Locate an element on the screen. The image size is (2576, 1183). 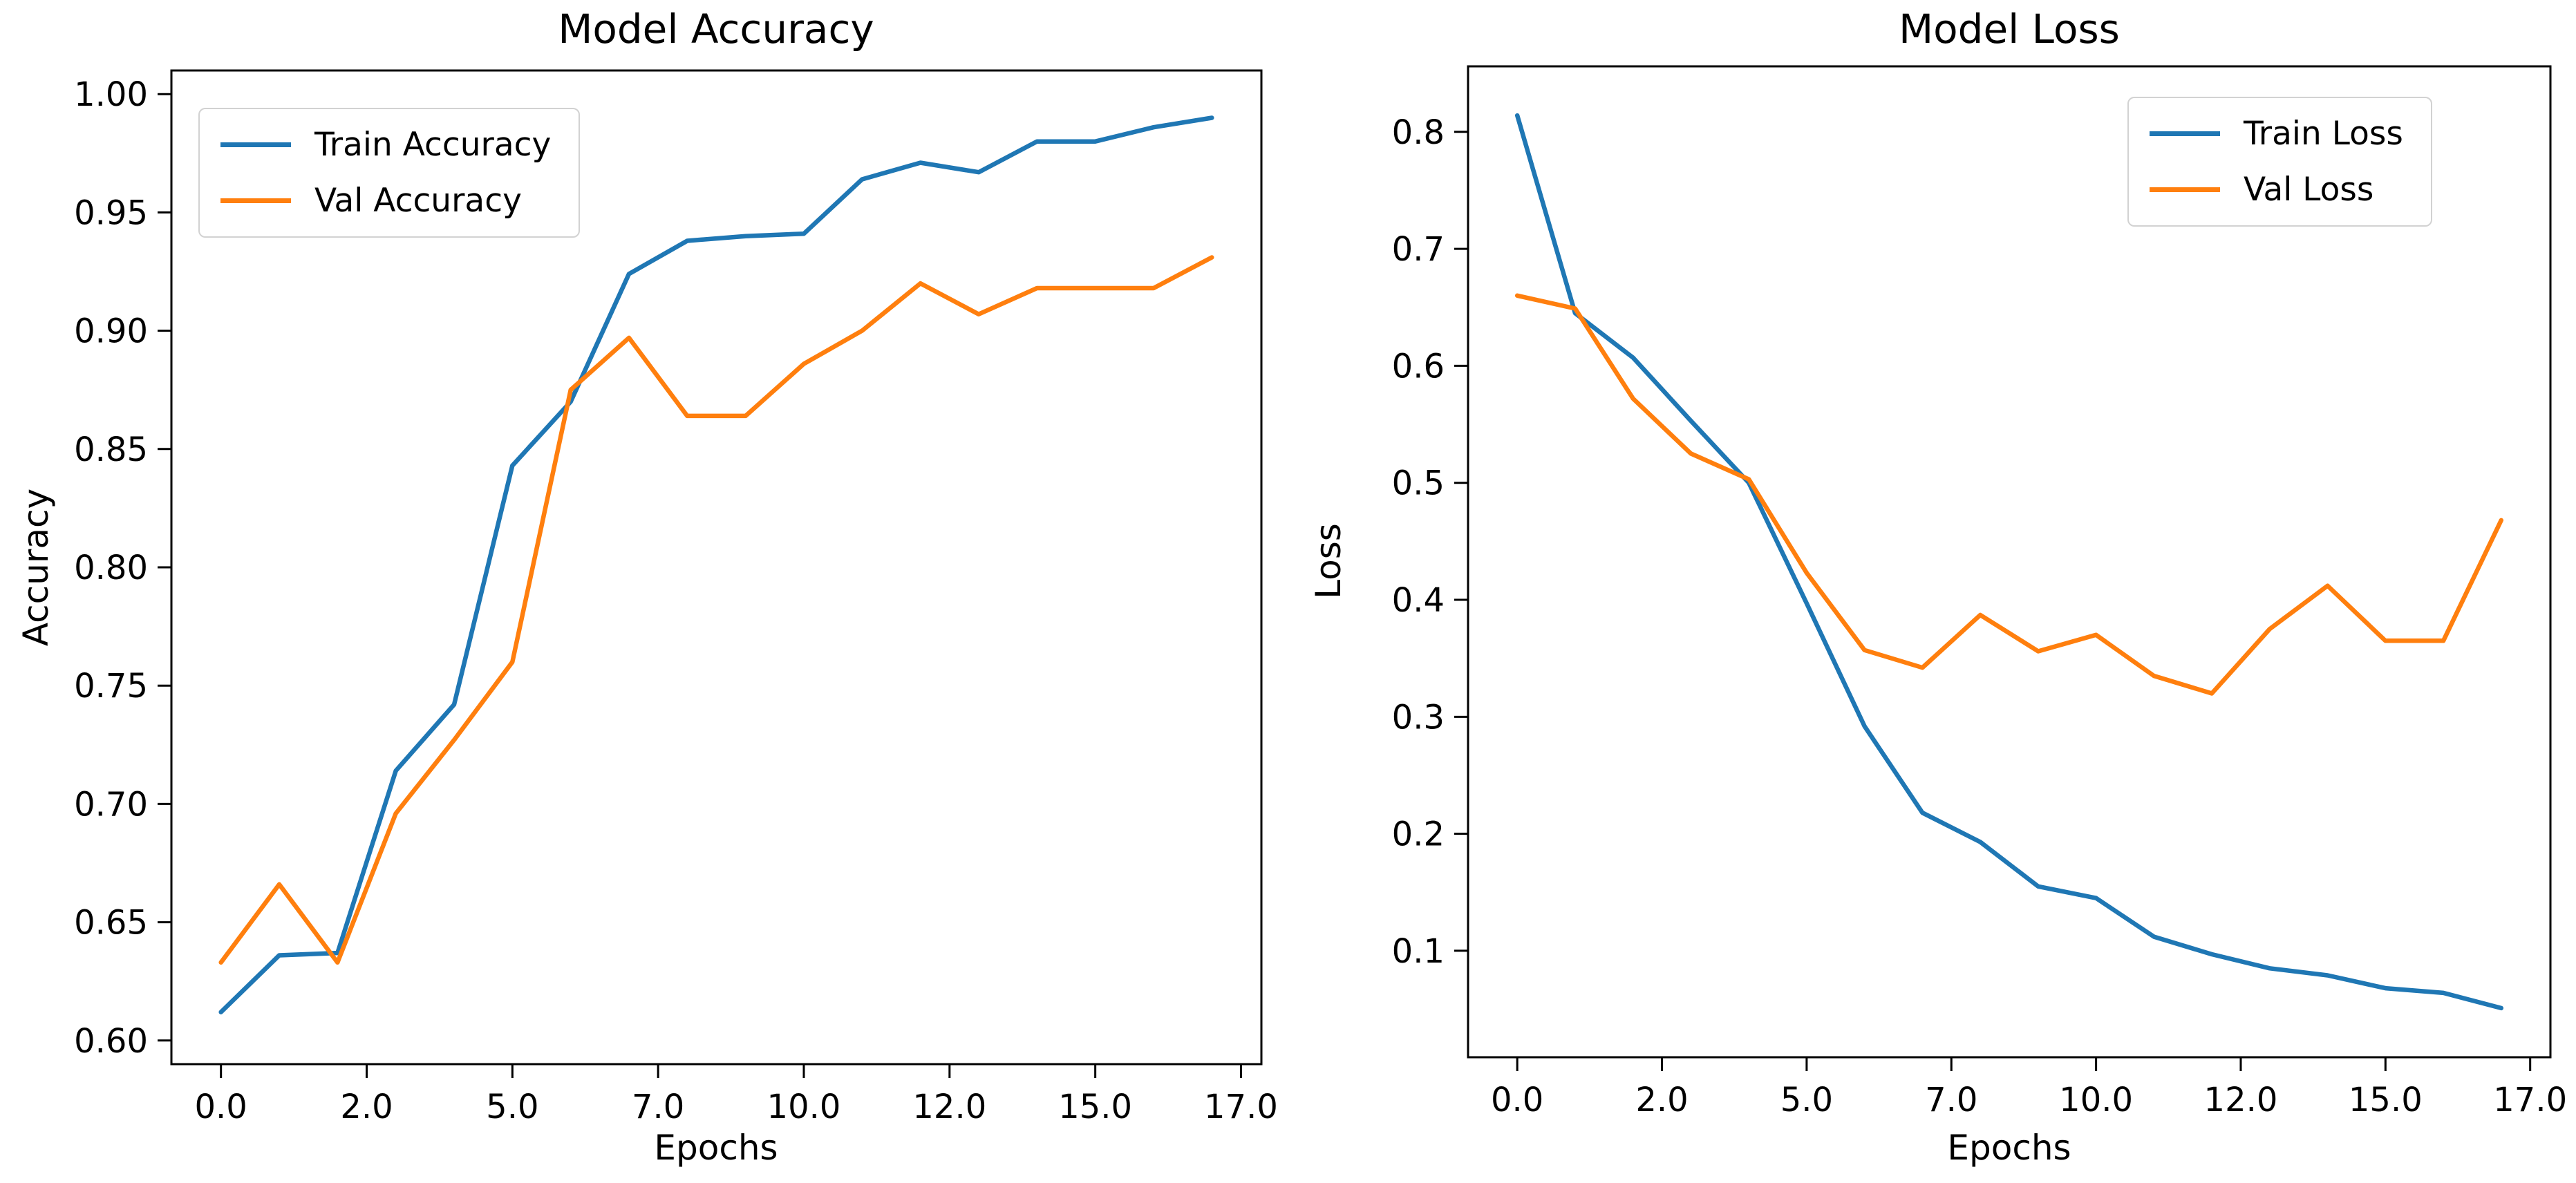
val-accuracy-line-swatch is located at coordinates (255, 200).